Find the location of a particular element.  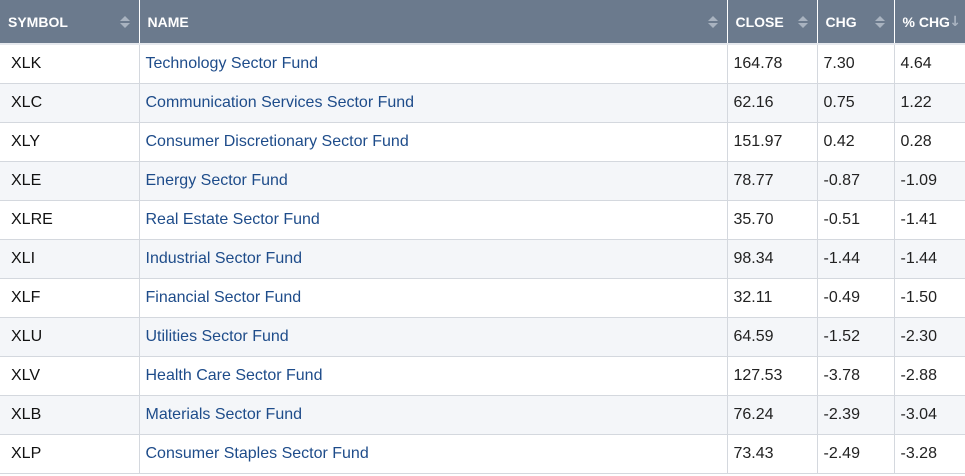

symbol-cell: XLC is located at coordinates (70, 103).